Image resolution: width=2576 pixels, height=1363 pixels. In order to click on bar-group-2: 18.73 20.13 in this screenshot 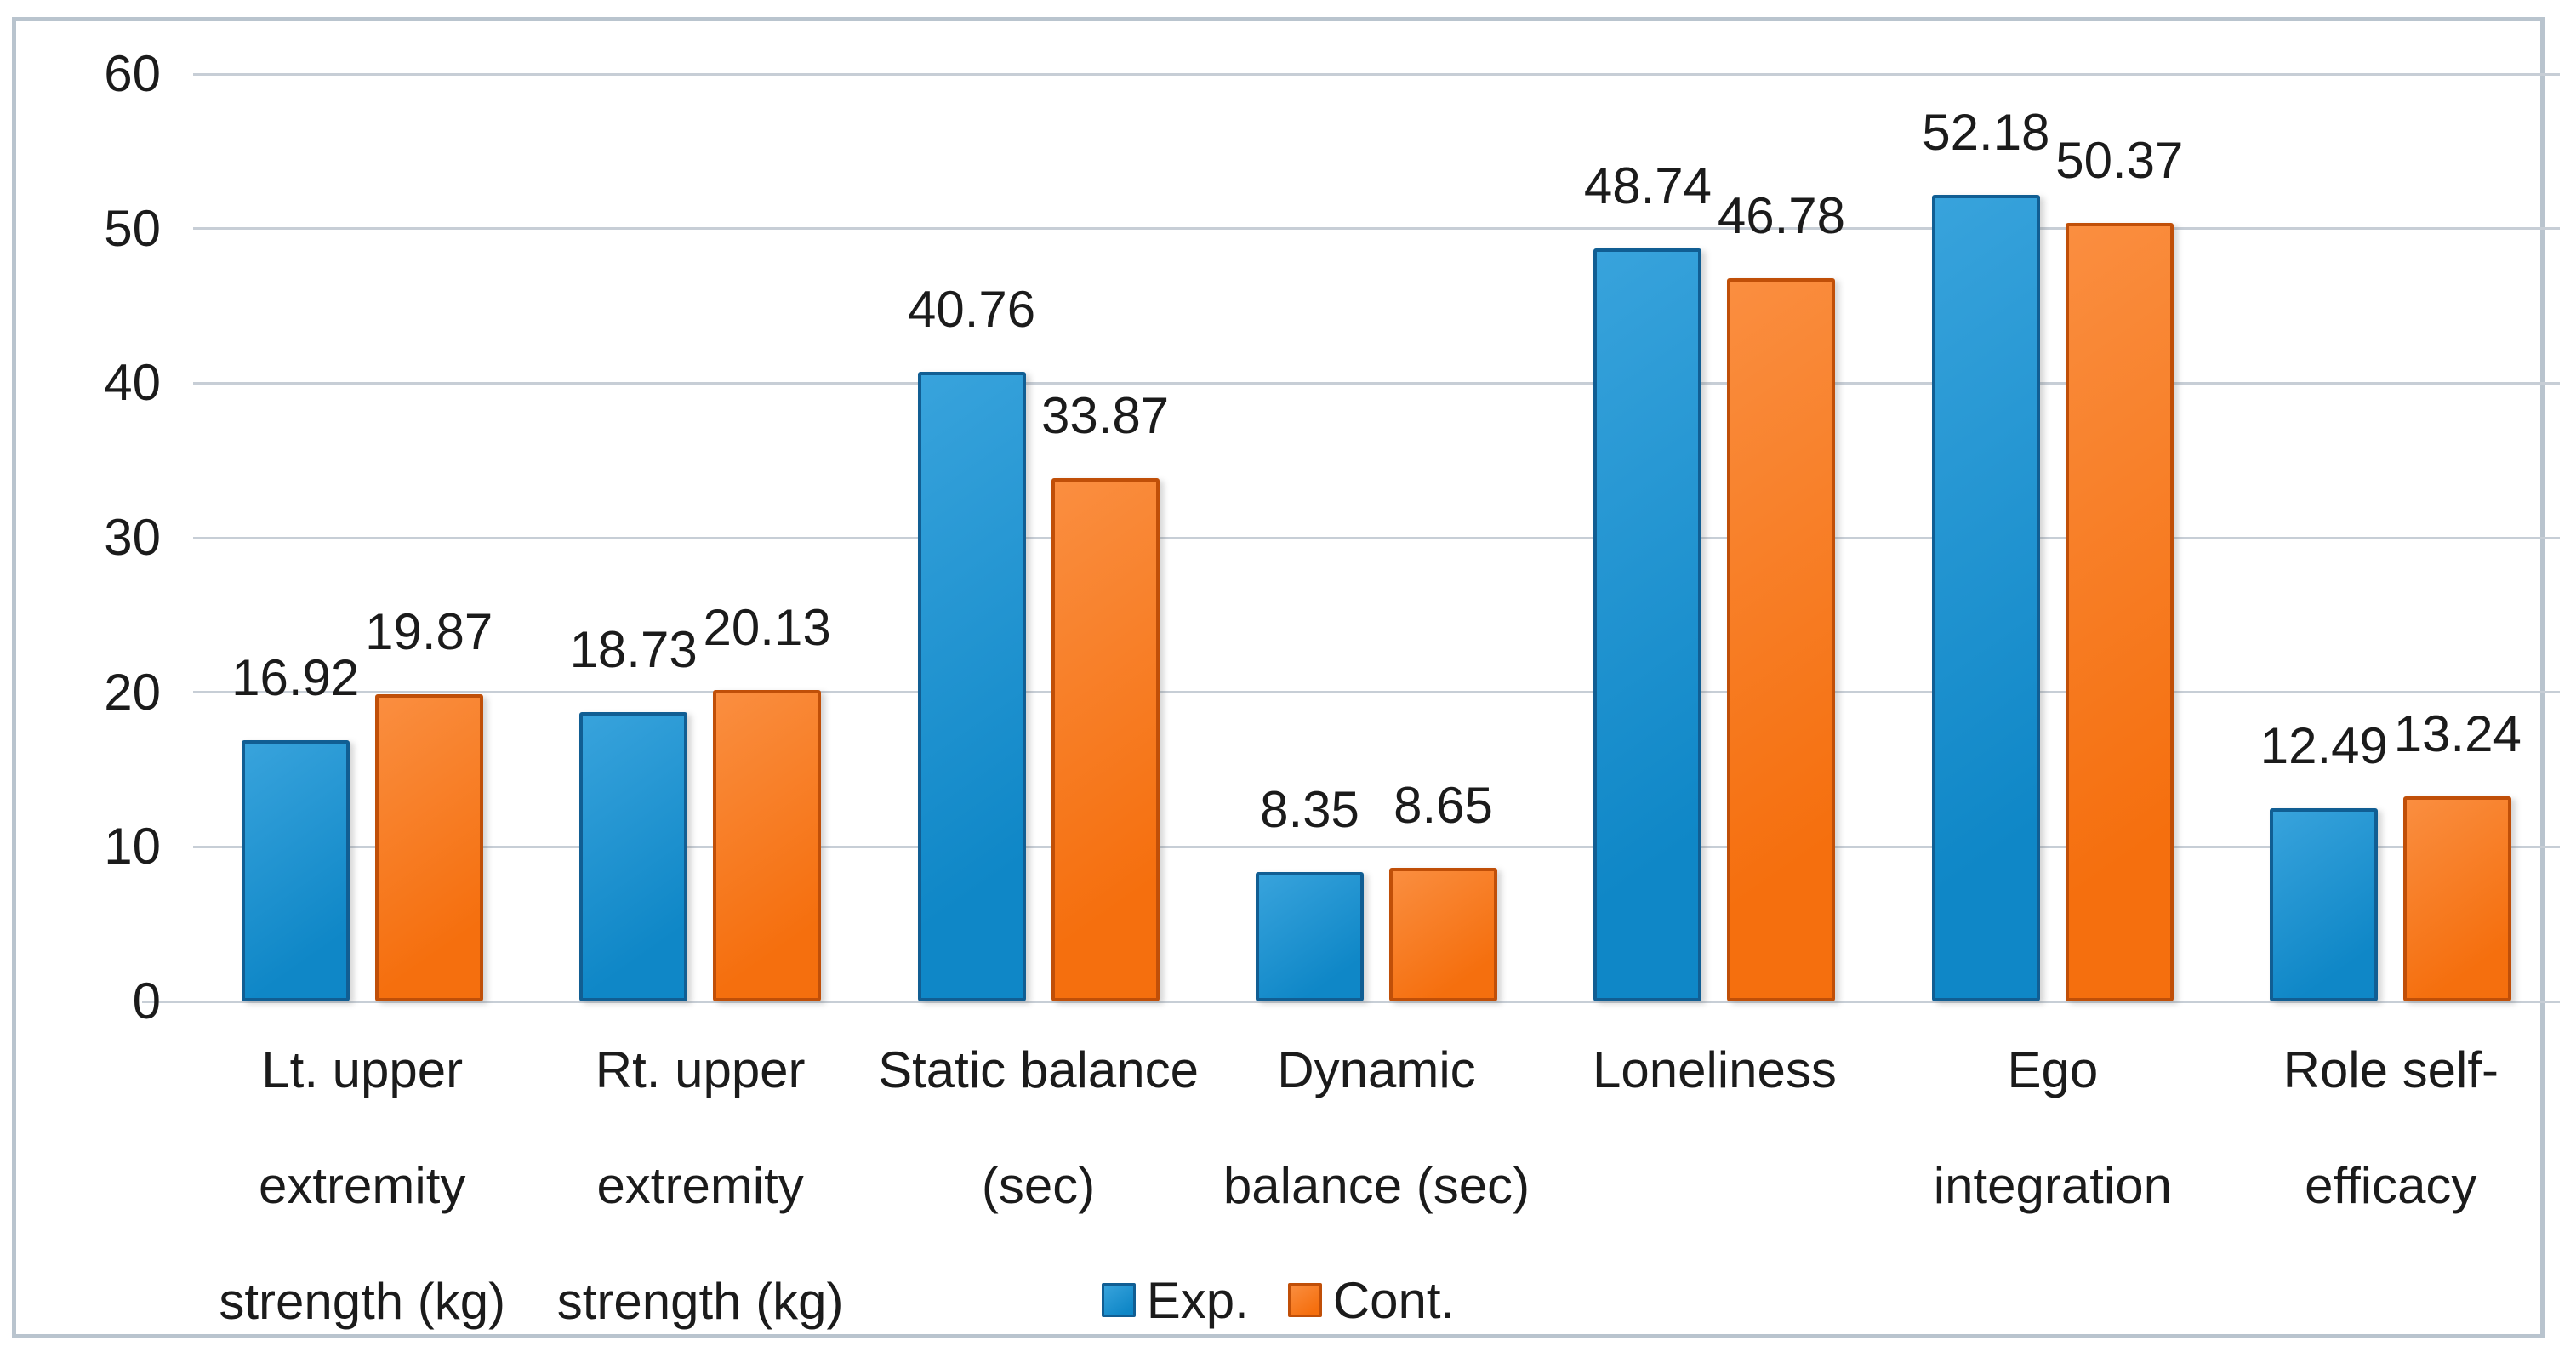, I will do `click(700, 537)`.